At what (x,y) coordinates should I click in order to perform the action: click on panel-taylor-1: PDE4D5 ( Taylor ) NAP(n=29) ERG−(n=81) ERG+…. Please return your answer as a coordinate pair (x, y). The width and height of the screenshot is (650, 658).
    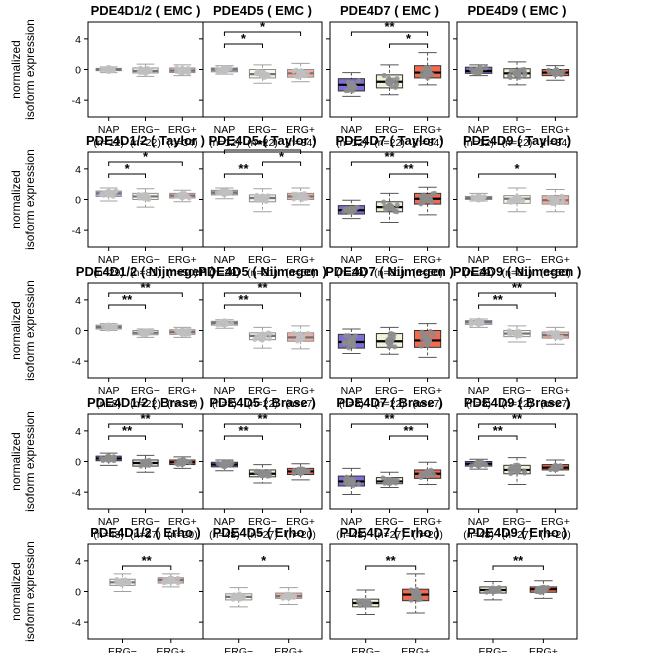
    Looking at the image, I should click on (261, 206).